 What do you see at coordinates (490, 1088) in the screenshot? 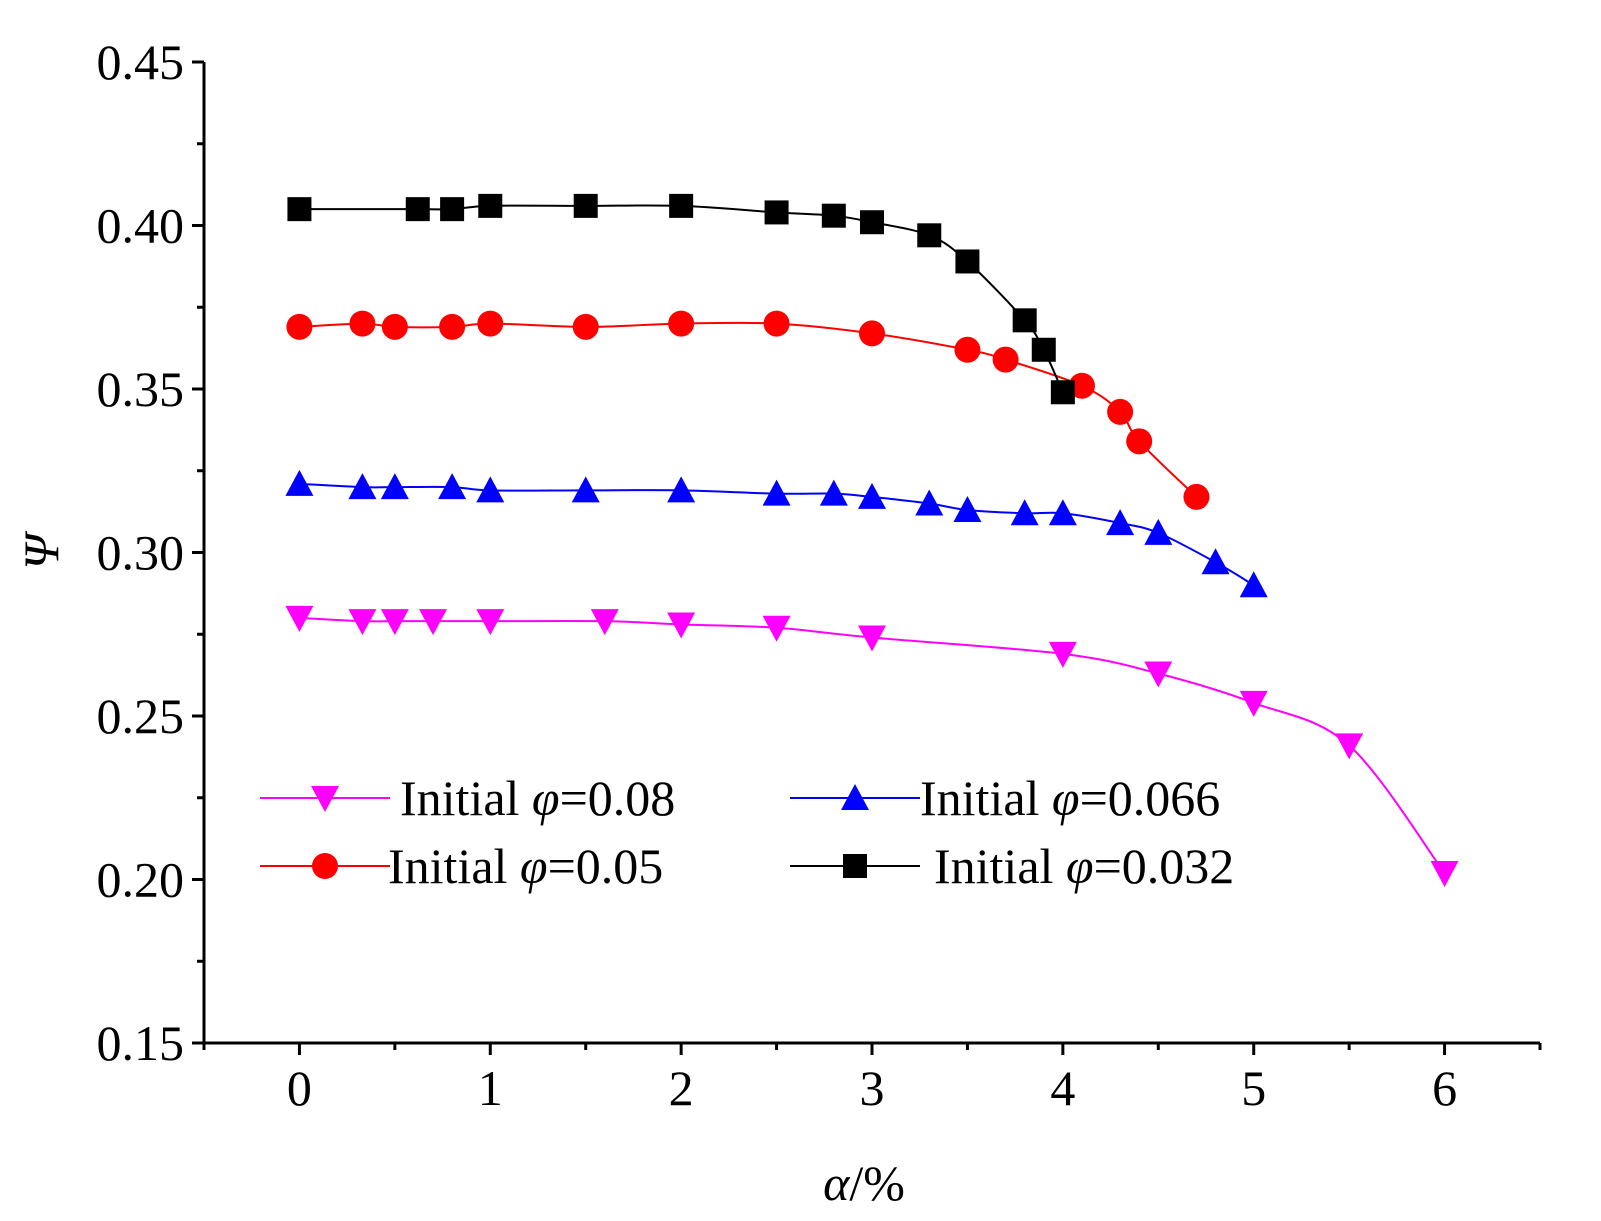
I see `x-tick-label: 1` at bounding box center [490, 1088].